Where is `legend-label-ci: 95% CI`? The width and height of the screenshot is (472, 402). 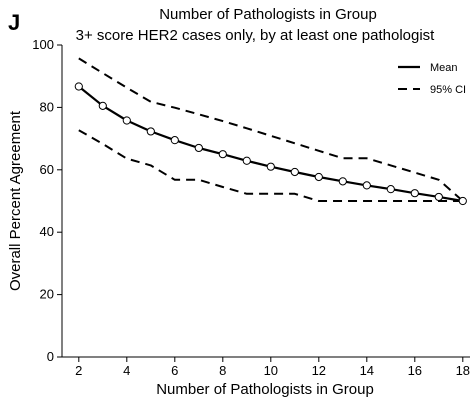
legend-label-ci: 95% CI is located at coordinates (448, 90).